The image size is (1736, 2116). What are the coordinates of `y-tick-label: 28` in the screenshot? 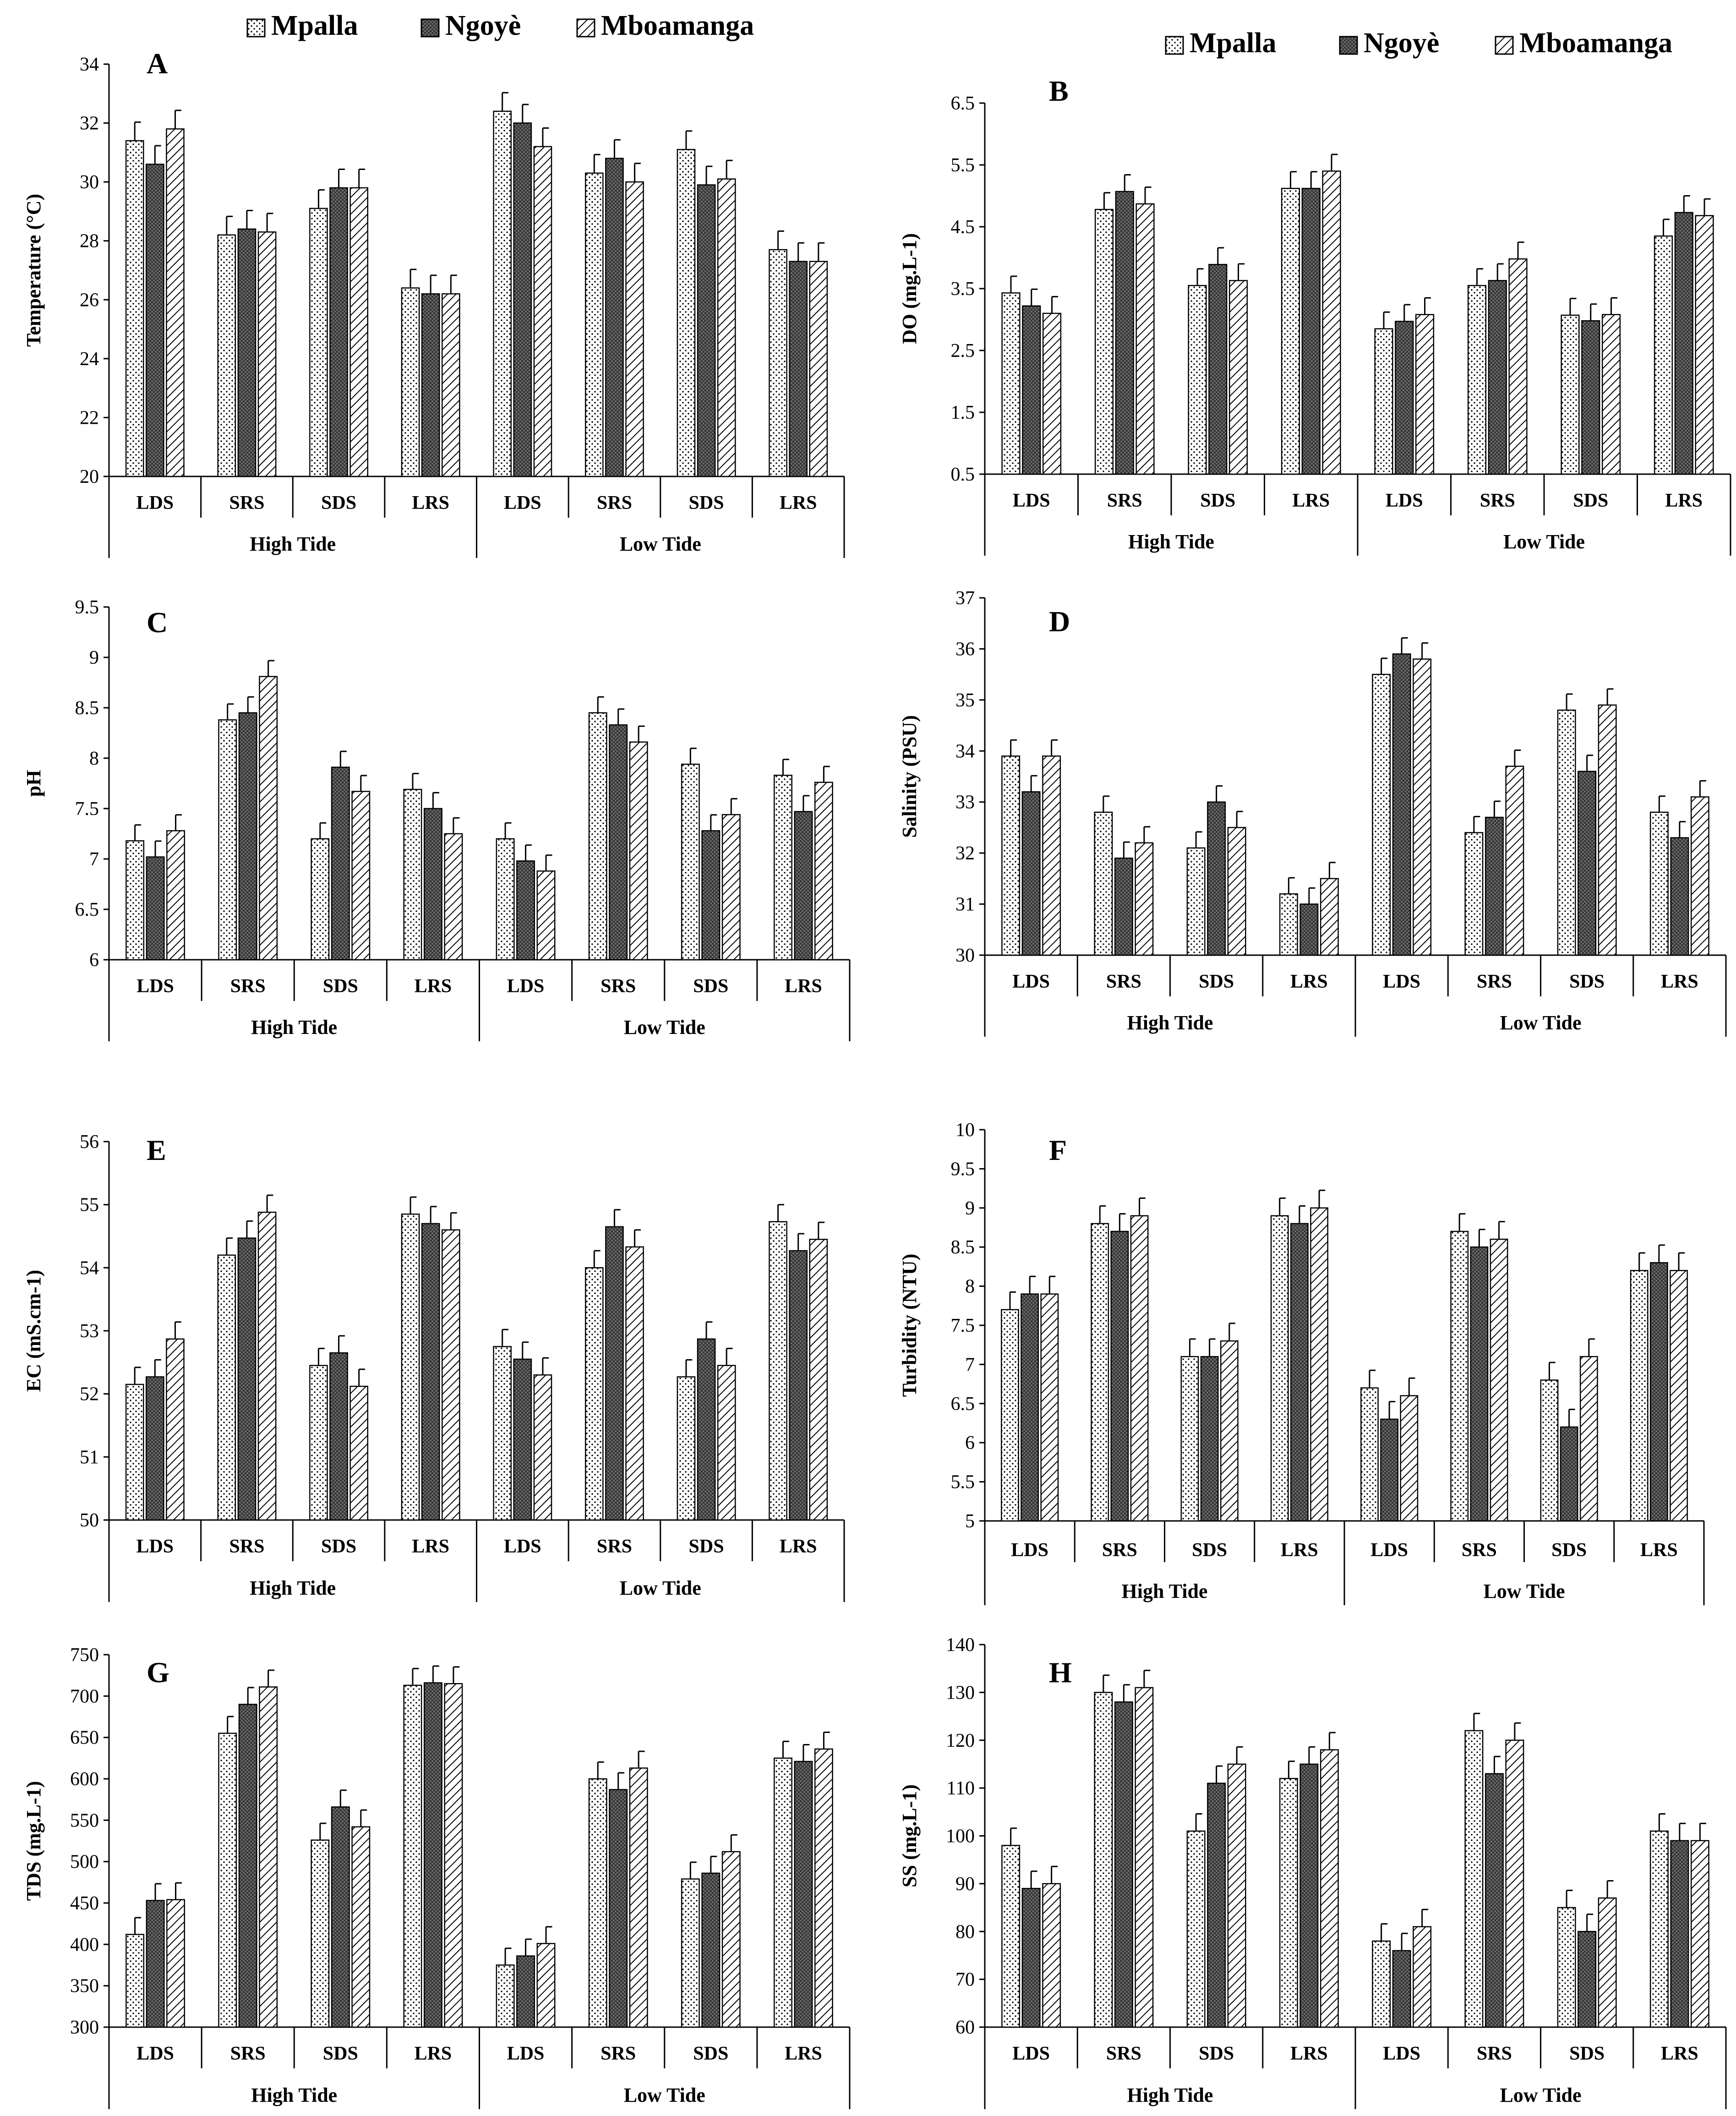 It's located at (89, 241).